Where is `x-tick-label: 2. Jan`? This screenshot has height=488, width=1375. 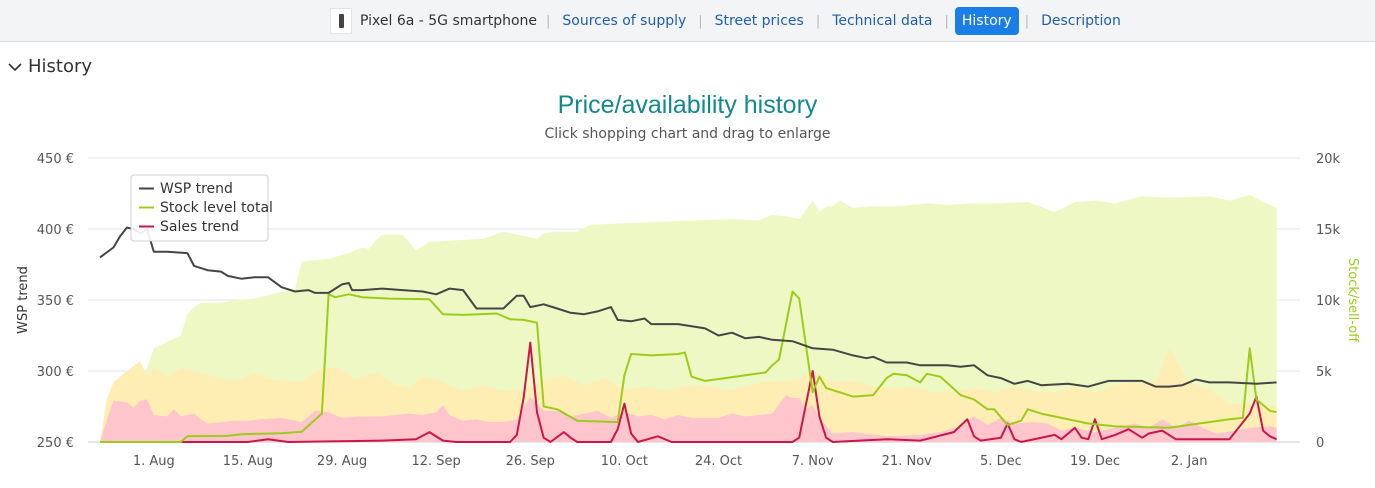 x-tick-label: 2. Jan is located at coordinates (1189, 461).